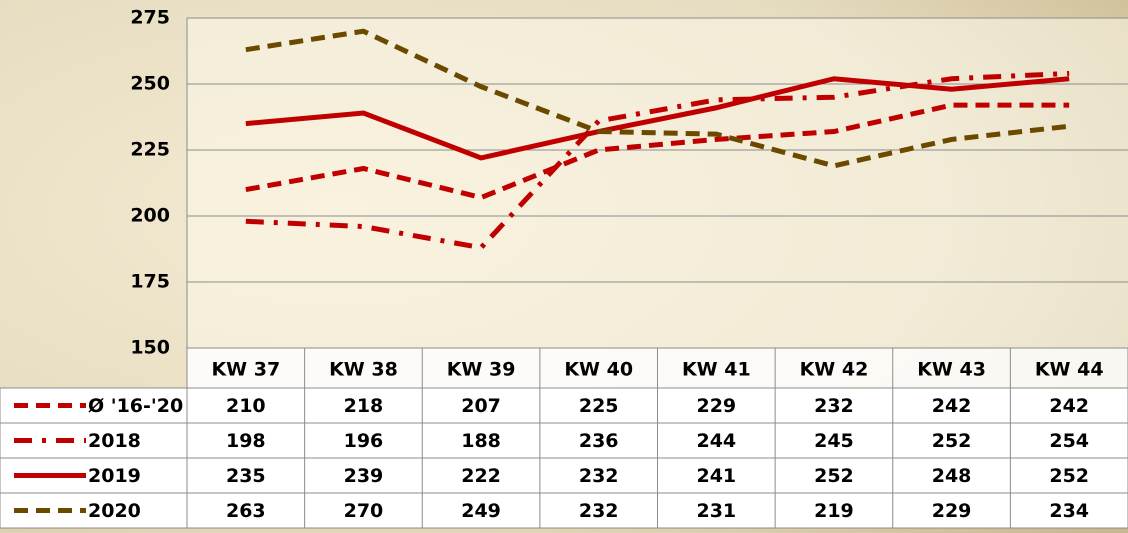 The height and width of the screenshot is (533, 1128). Describe the element at coordinates (951, 370) in the screenshot. I see `x-tick-label: KW 43` at that location.